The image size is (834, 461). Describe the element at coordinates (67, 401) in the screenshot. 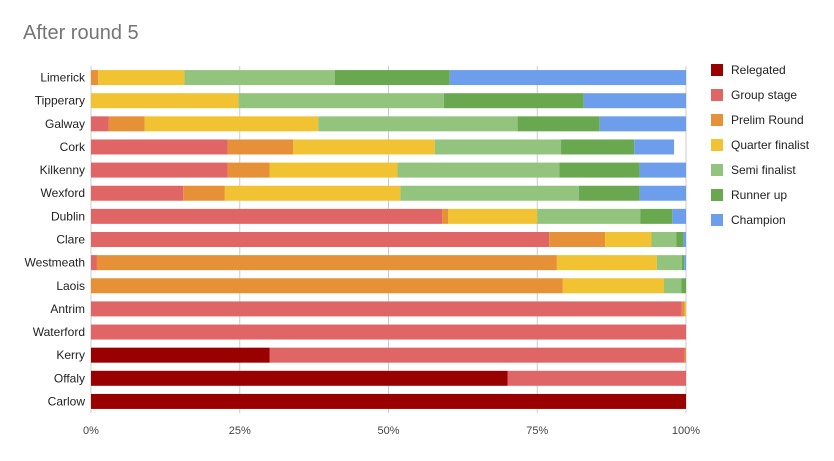

I see `category-label: Carlow` at that location.